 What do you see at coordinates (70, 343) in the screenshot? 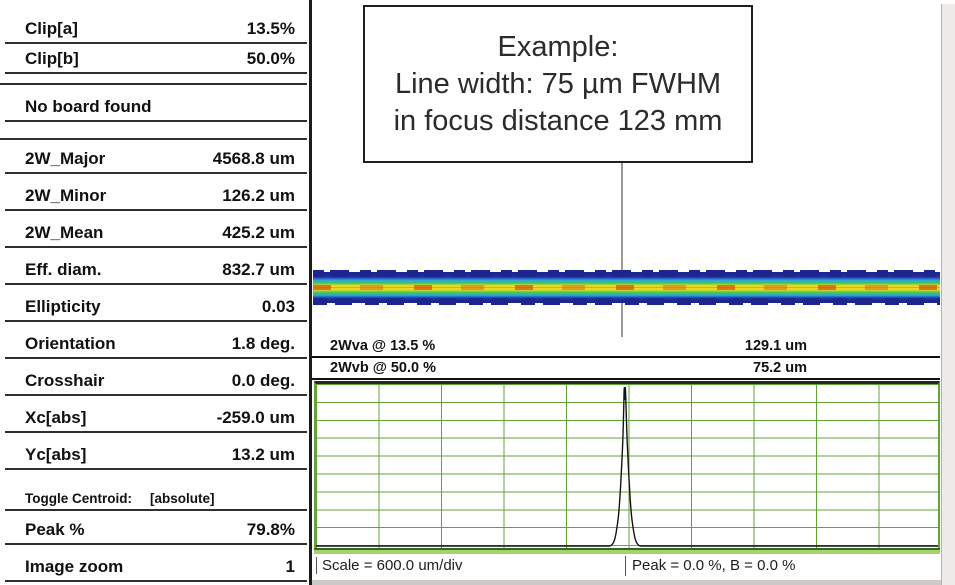
I see `row-label: Orientation` at bounding box center [70, 343].